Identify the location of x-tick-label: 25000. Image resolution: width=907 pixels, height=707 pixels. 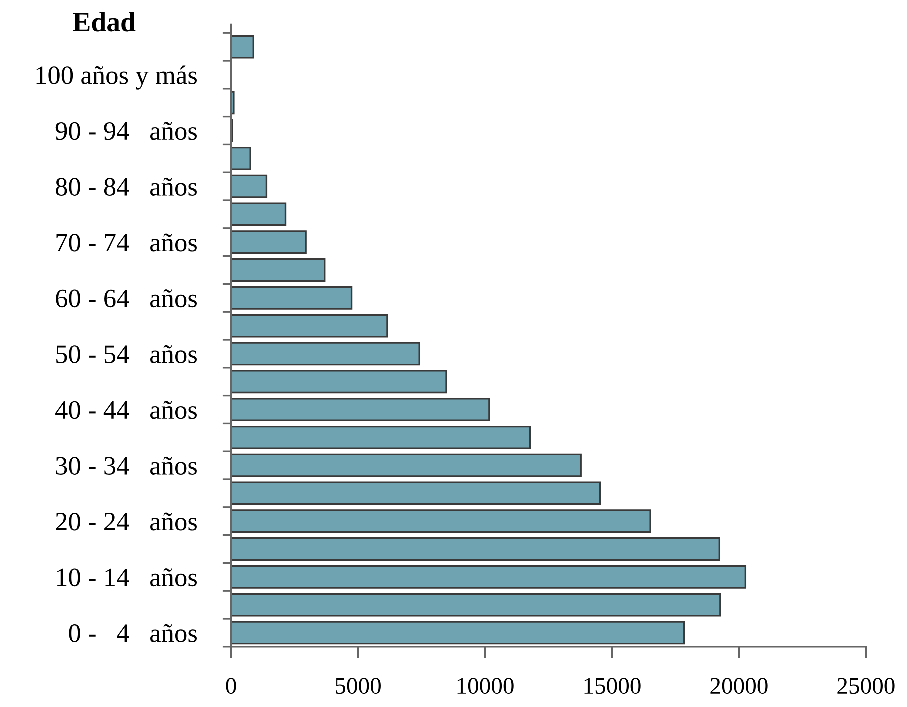
(866, 686).